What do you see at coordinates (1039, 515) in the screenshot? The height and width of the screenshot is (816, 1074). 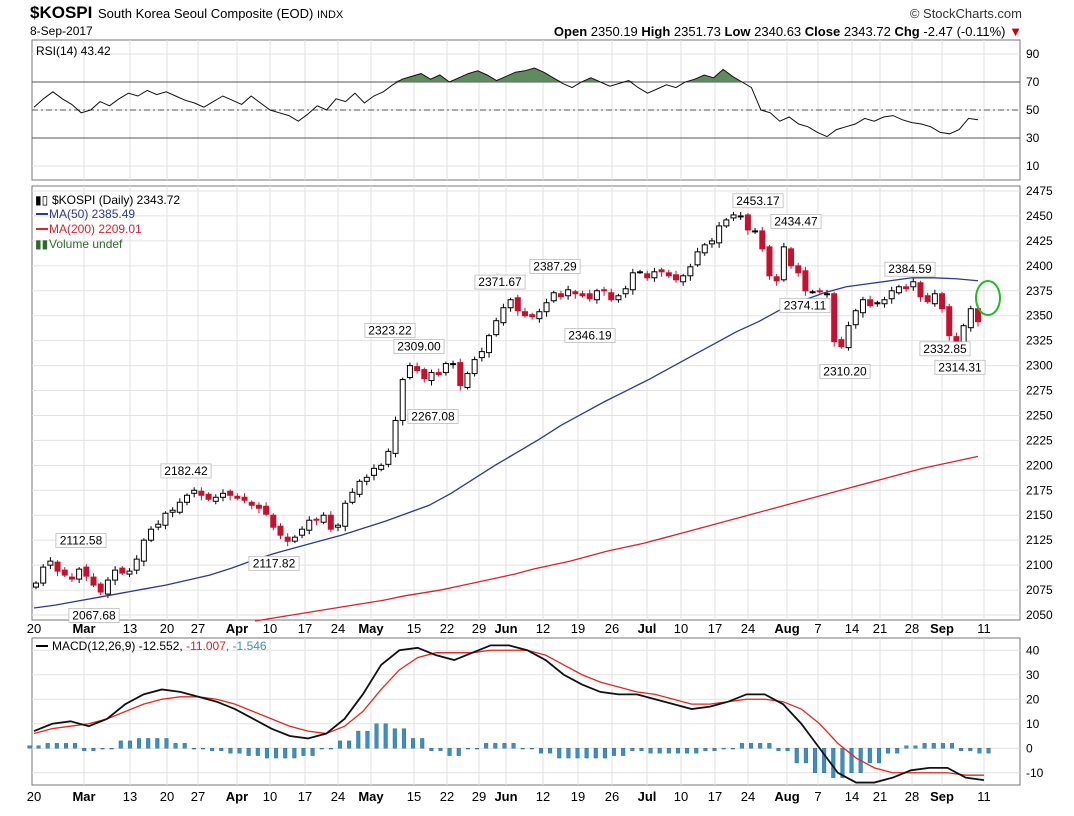 I see `price-ytick-2150: 2150` at bounding box center [1039, 515].